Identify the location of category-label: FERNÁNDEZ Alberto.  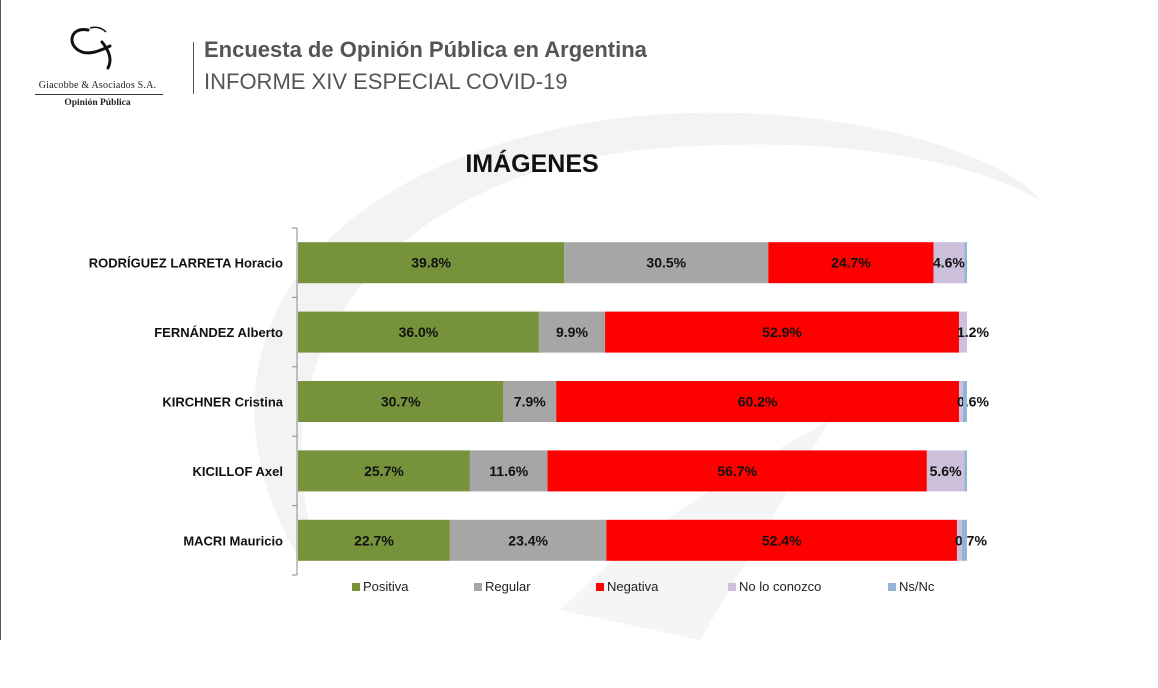
(218, 332).